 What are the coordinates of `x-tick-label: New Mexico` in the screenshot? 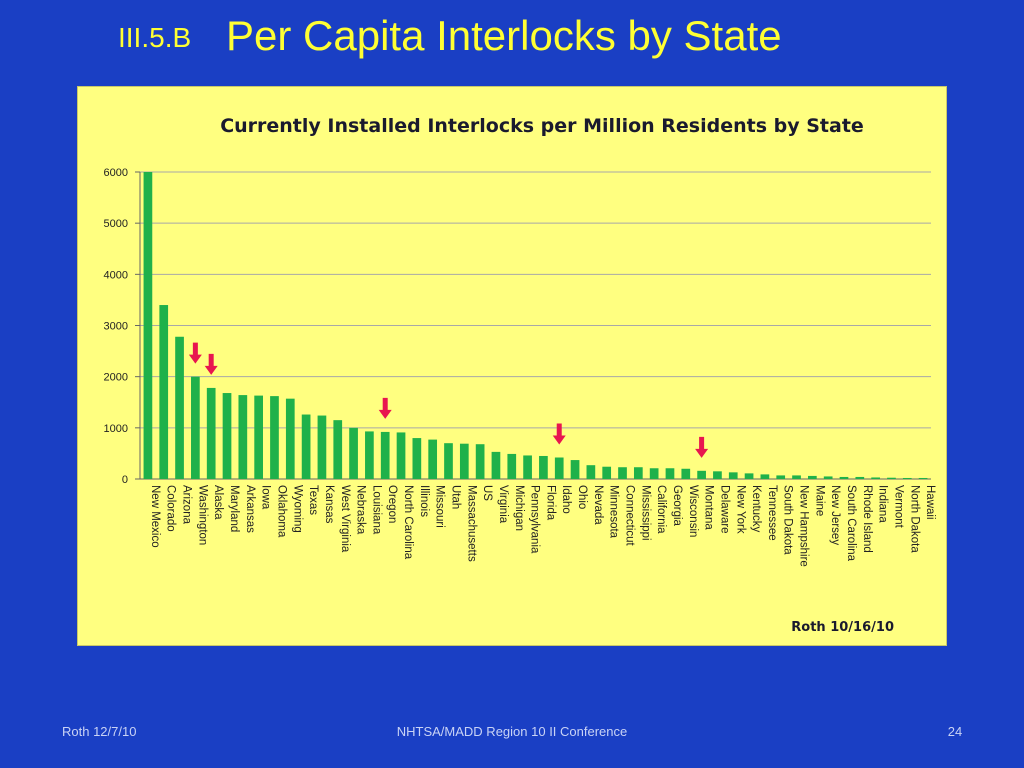 It's located at (155, 516).